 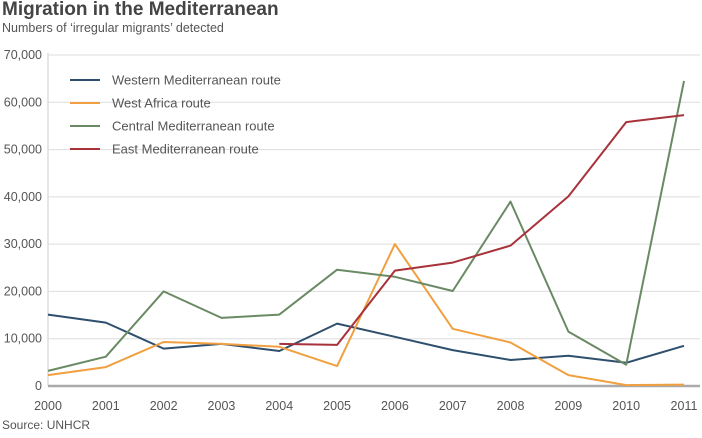 I want to click on x-tick-label: 2007, so click(x=453, y=406).